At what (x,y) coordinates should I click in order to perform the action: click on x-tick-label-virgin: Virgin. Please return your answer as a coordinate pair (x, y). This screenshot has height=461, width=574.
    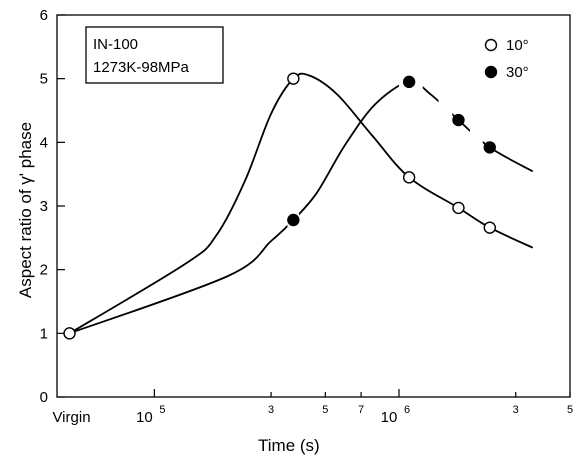
    Looking at the image, I should click on (71, 417).